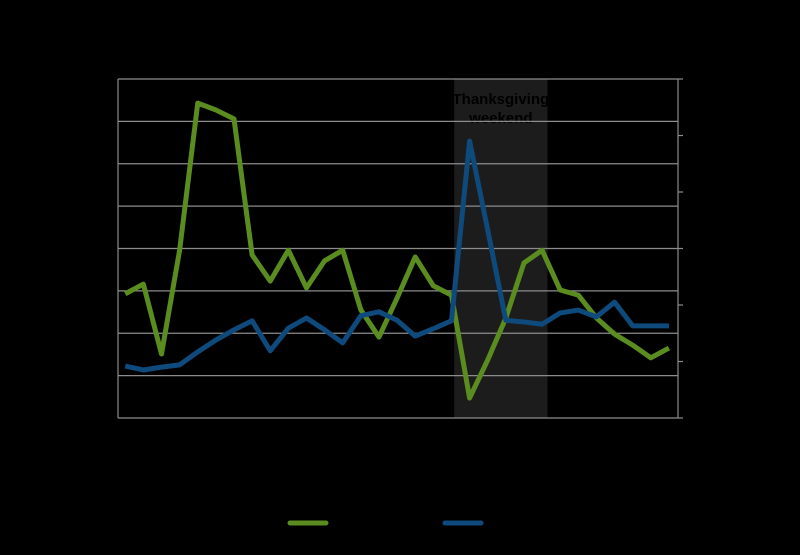  Describe the element at coordinates (501, 99) in the screenshot. I see `annotation-text: Thanksgiving` at that location.